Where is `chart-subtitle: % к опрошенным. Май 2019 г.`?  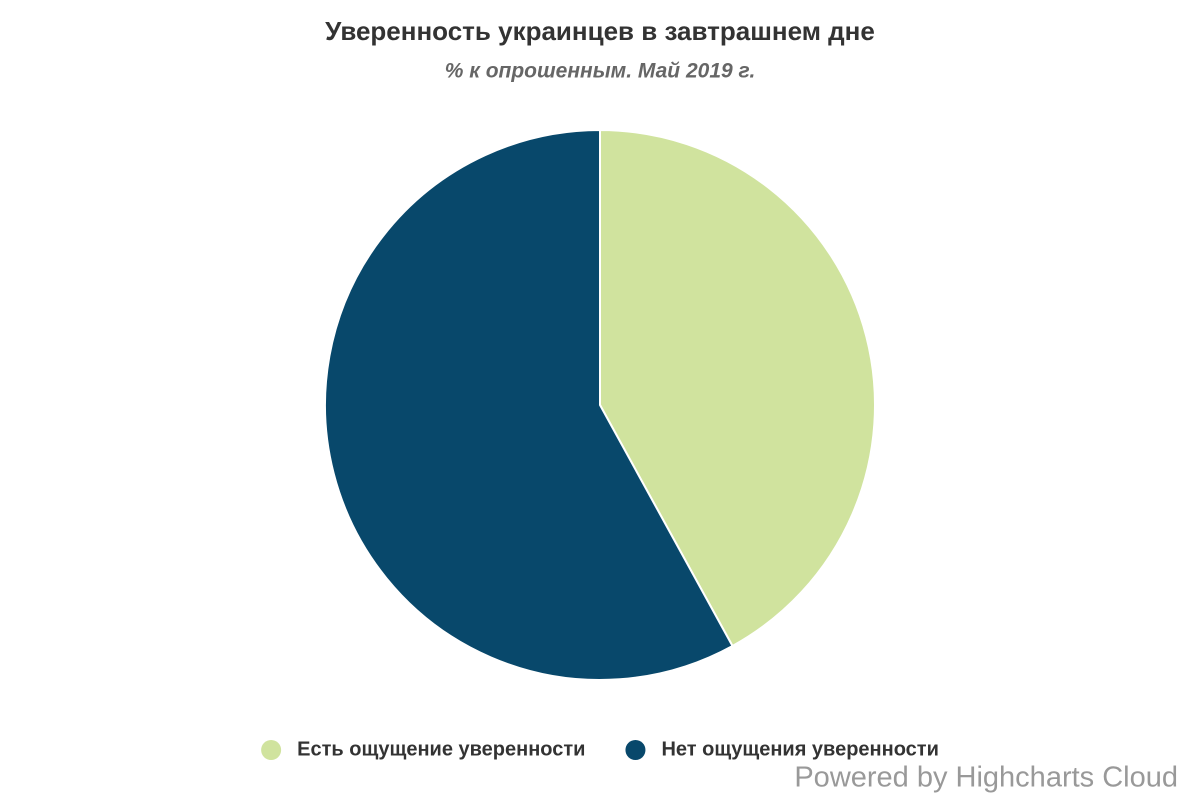 chart-subtitle: % к опрошенным. Май 2019 г. is located at coordinates (600, 71).